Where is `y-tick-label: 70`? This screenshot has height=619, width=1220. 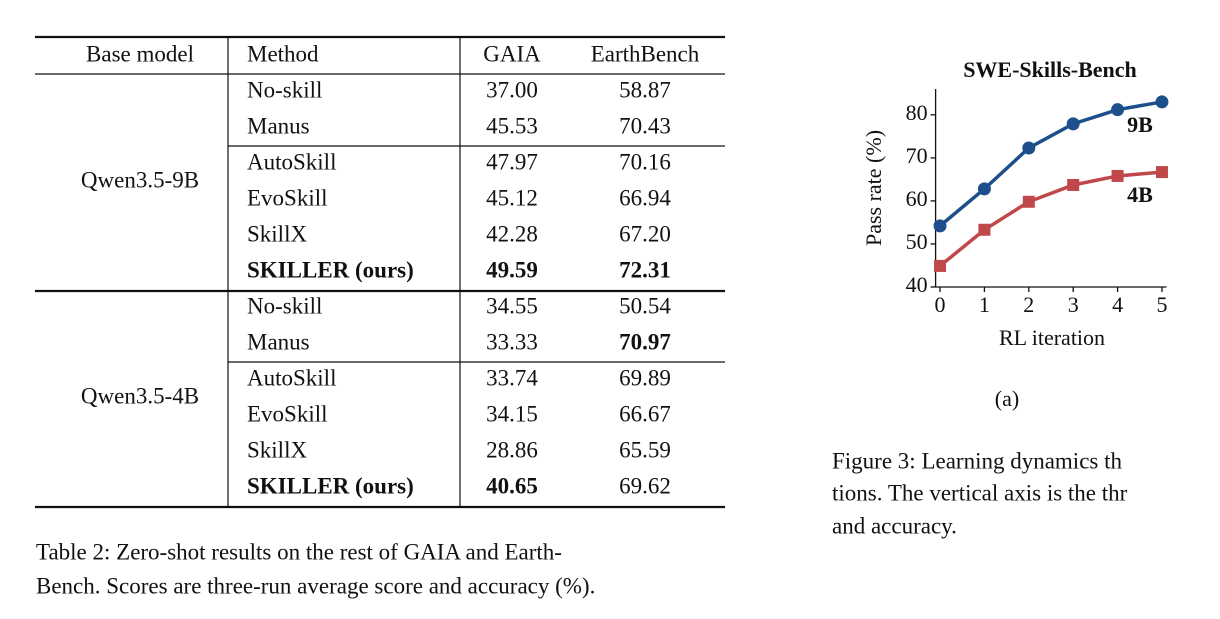 y-tick-label: 70 is located at coordinates (917, 155).